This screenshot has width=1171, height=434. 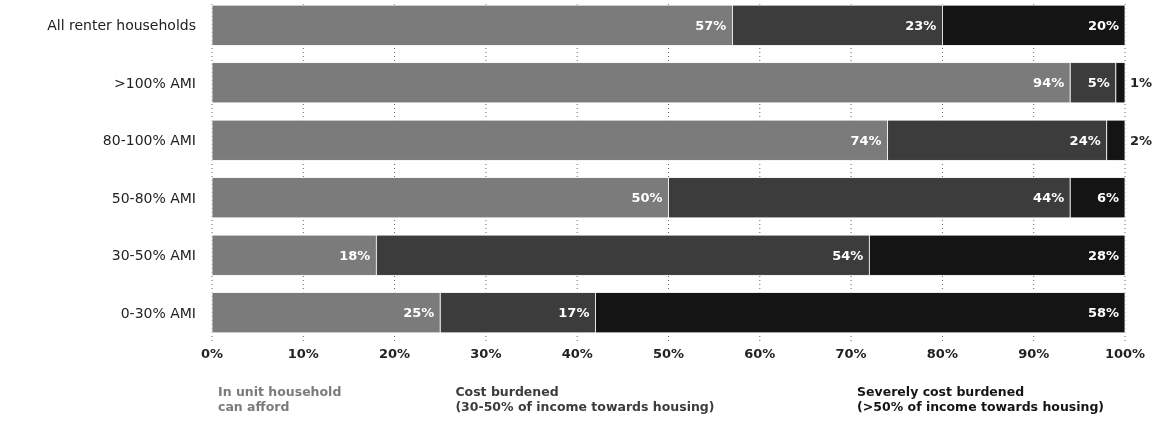 I want to click on x-tick-label: 80%, so click(x=942, y=353).